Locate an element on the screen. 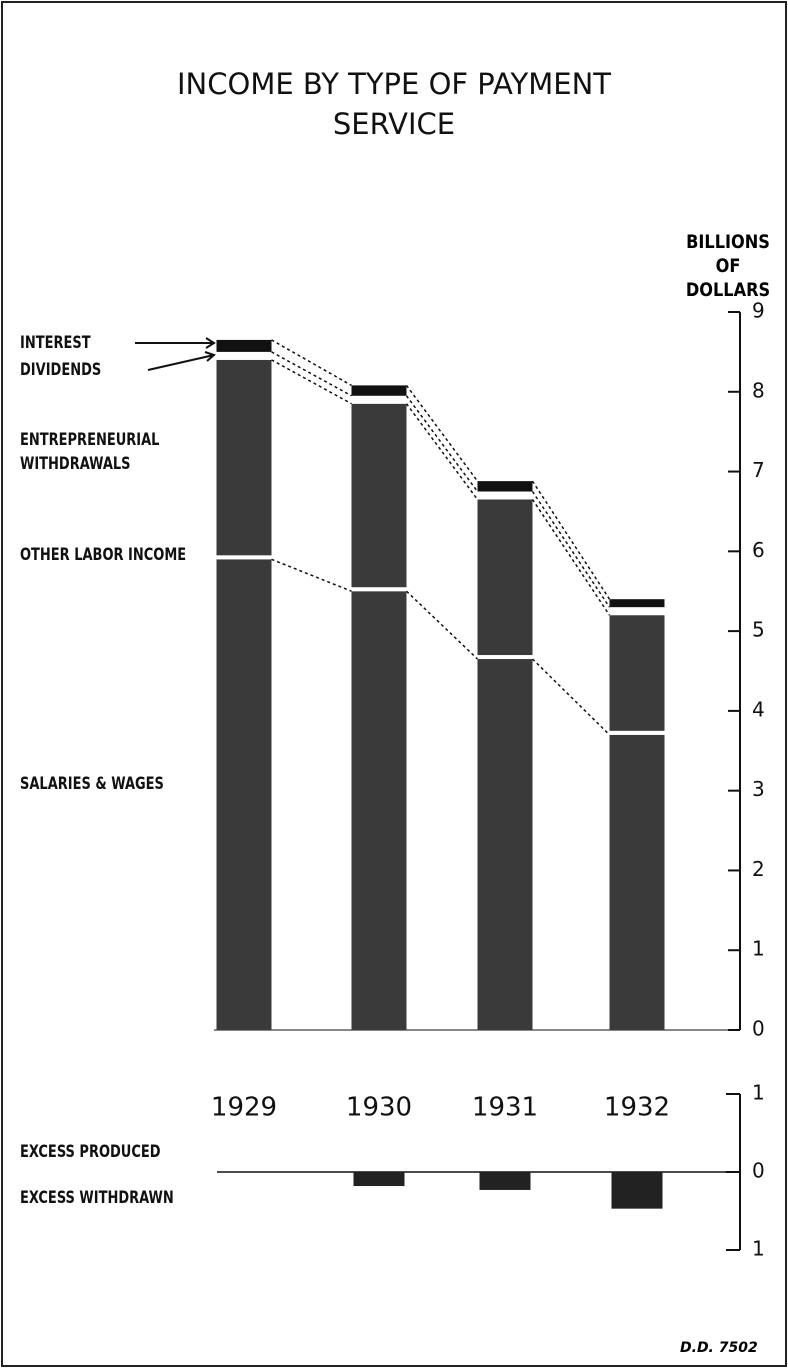 This screenshot has width=788, height=1368. y-tick-label: 4 is located at coordinates (758, 709).